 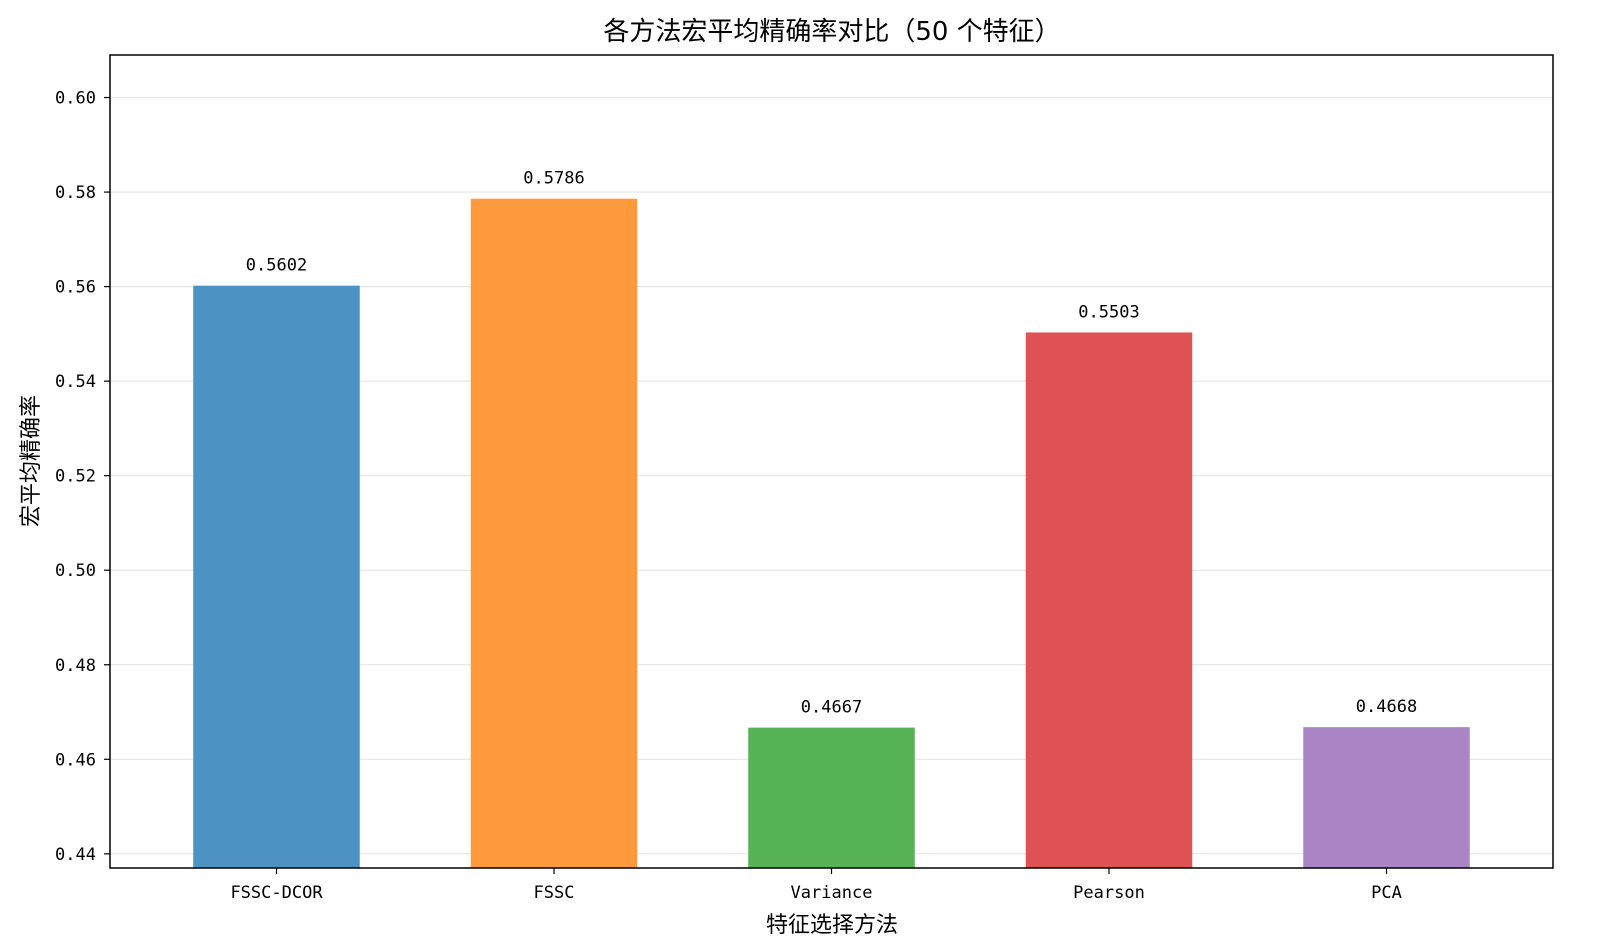 What do you see at coordinates (554, 533) in the screenshot?
I see `bar-fssc` at bounding box center [554, 533].